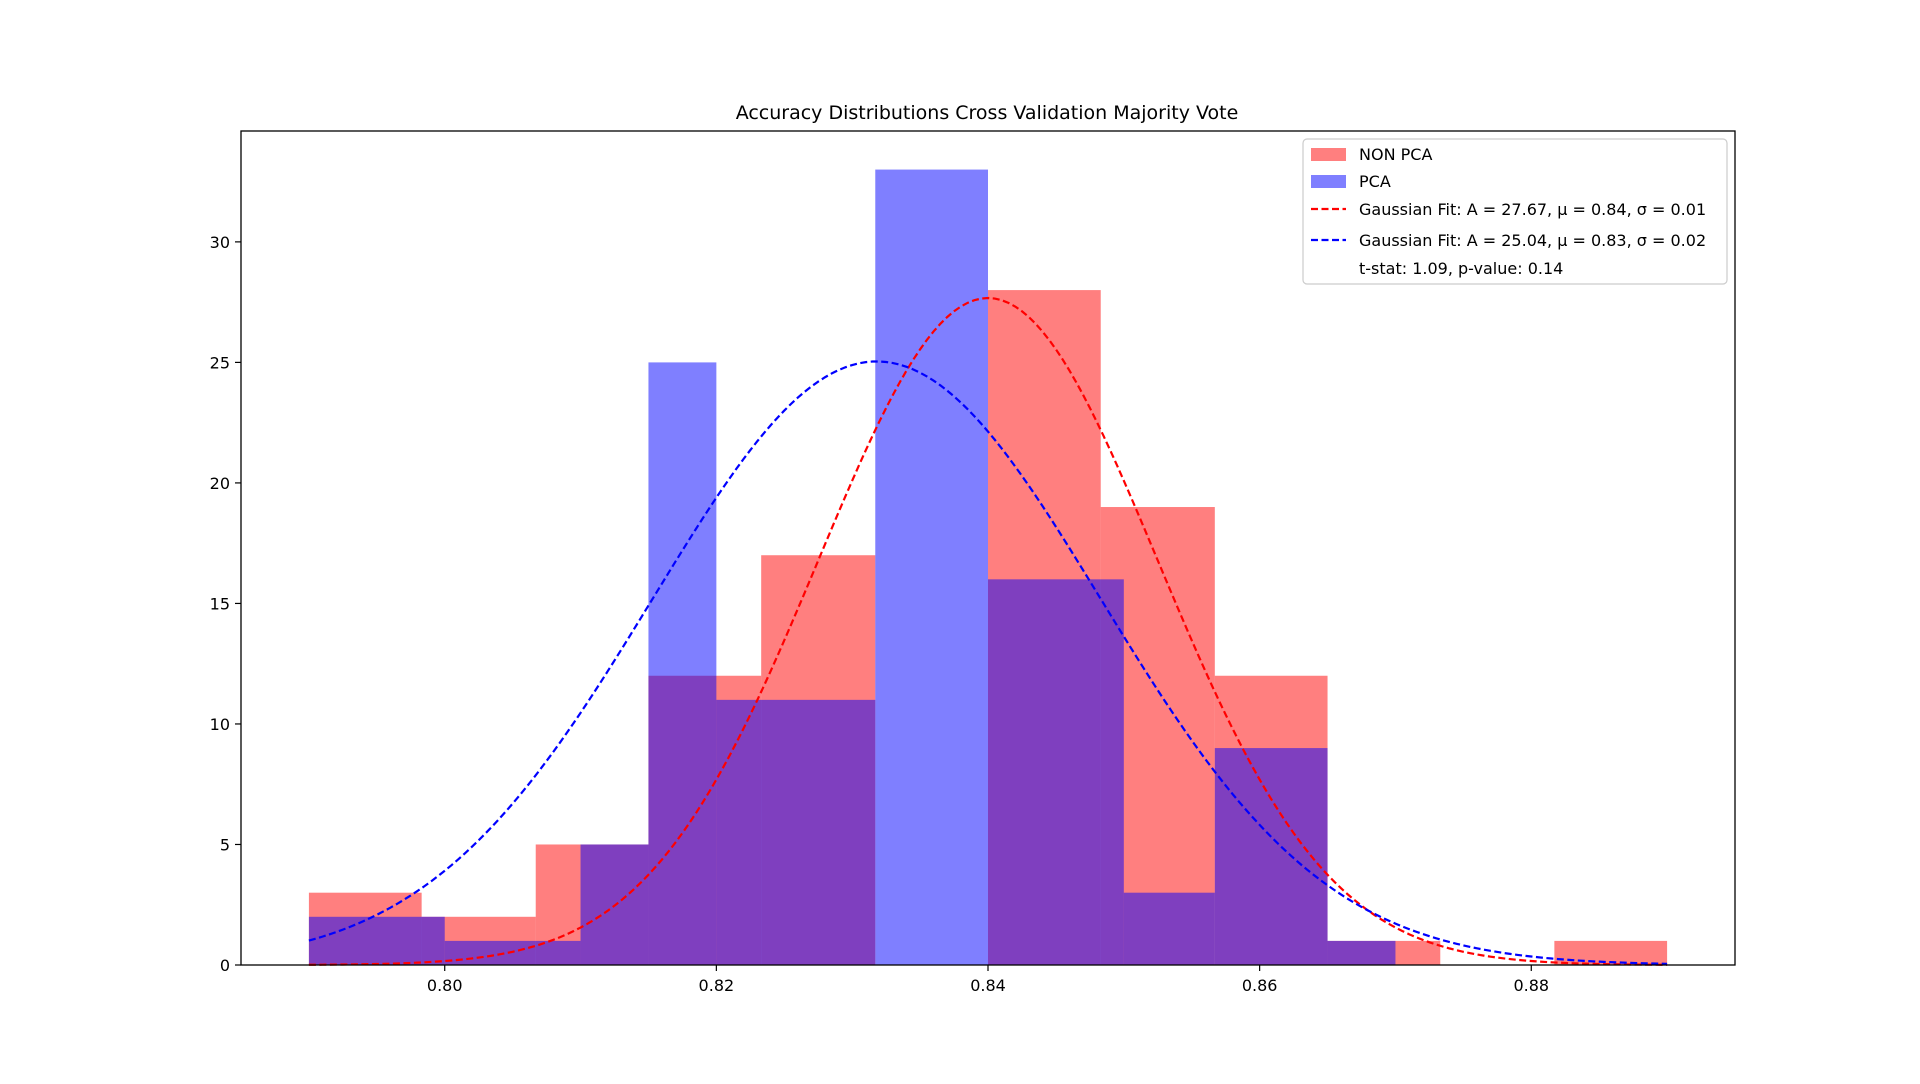  I want to click on y-axis: 0 5 10 15 20 25 30, so click(225, 604).